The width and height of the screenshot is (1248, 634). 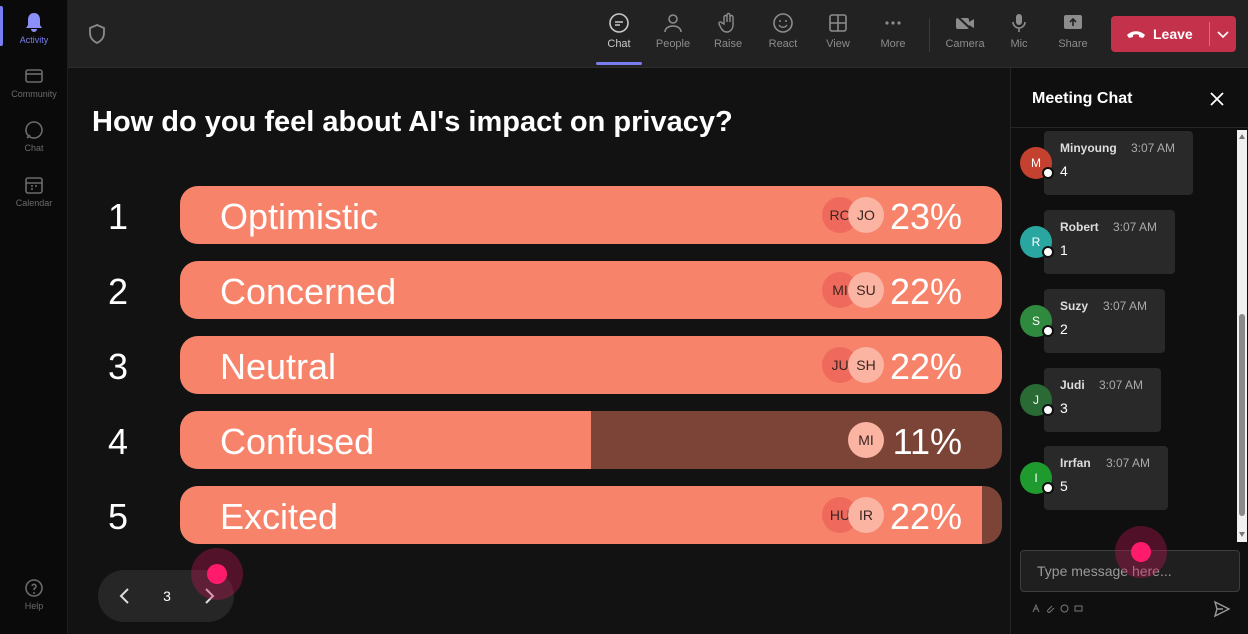 What do you see at coordinates (118, 291) in the screenshot?
I see `option-number: 2` at bounding box center [118, 291].